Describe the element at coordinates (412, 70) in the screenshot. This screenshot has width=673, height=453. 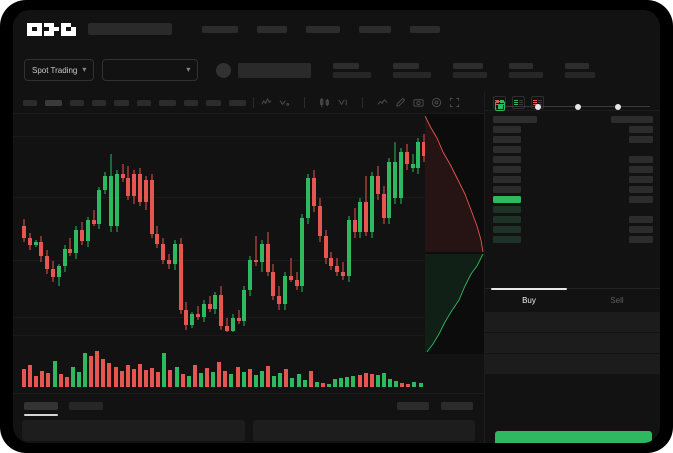
I see `stat-24h-high` at that location.